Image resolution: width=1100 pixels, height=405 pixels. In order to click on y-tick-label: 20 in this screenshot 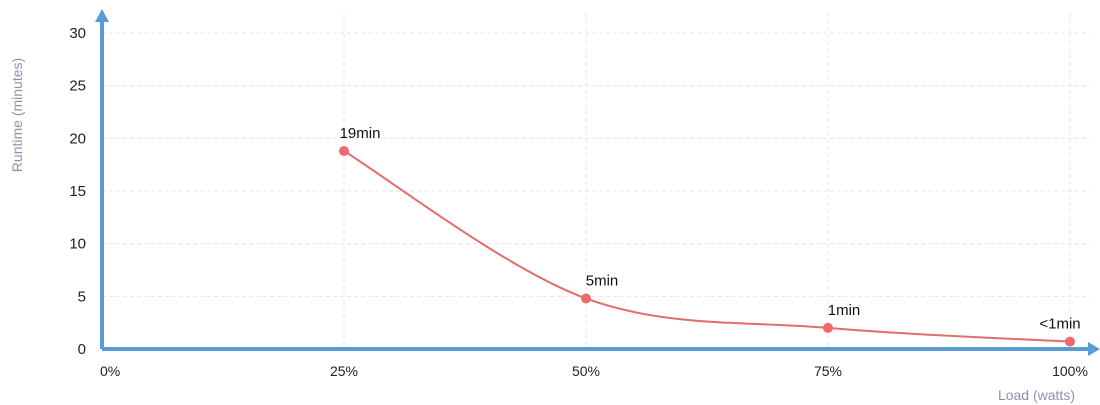, I will do `click(77, 138)`.